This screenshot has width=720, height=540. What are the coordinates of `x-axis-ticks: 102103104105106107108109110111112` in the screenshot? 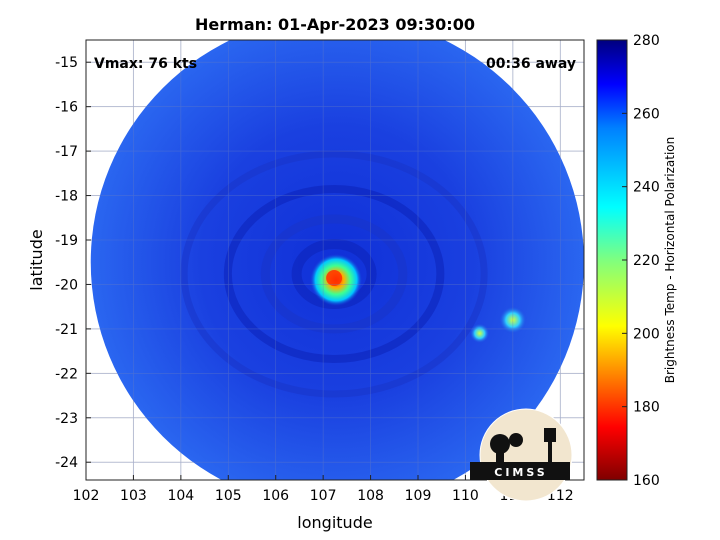 It's located at (323, 489).